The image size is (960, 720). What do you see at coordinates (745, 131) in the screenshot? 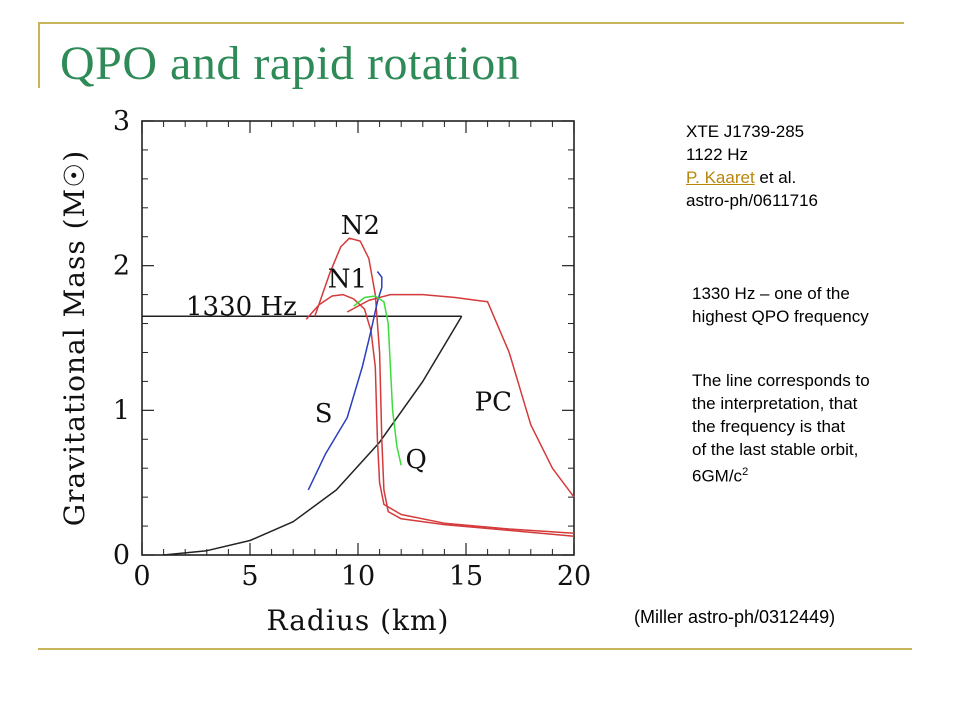
I see `source-object: XTE J1739-285` at bounding box center [745, 131].